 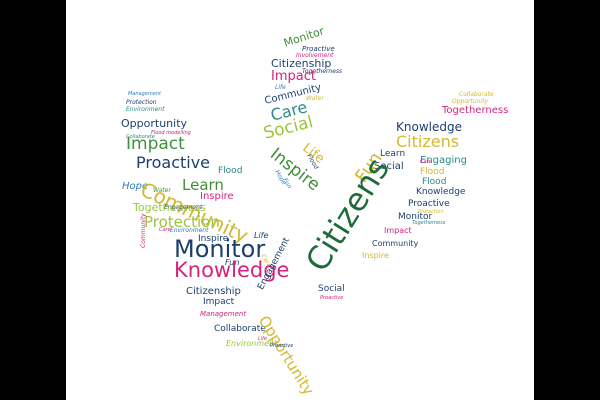 What do you see at coordinates (443, 160) in the screenshot?
I see `word: Engaging` at bounding box center [443, 160].